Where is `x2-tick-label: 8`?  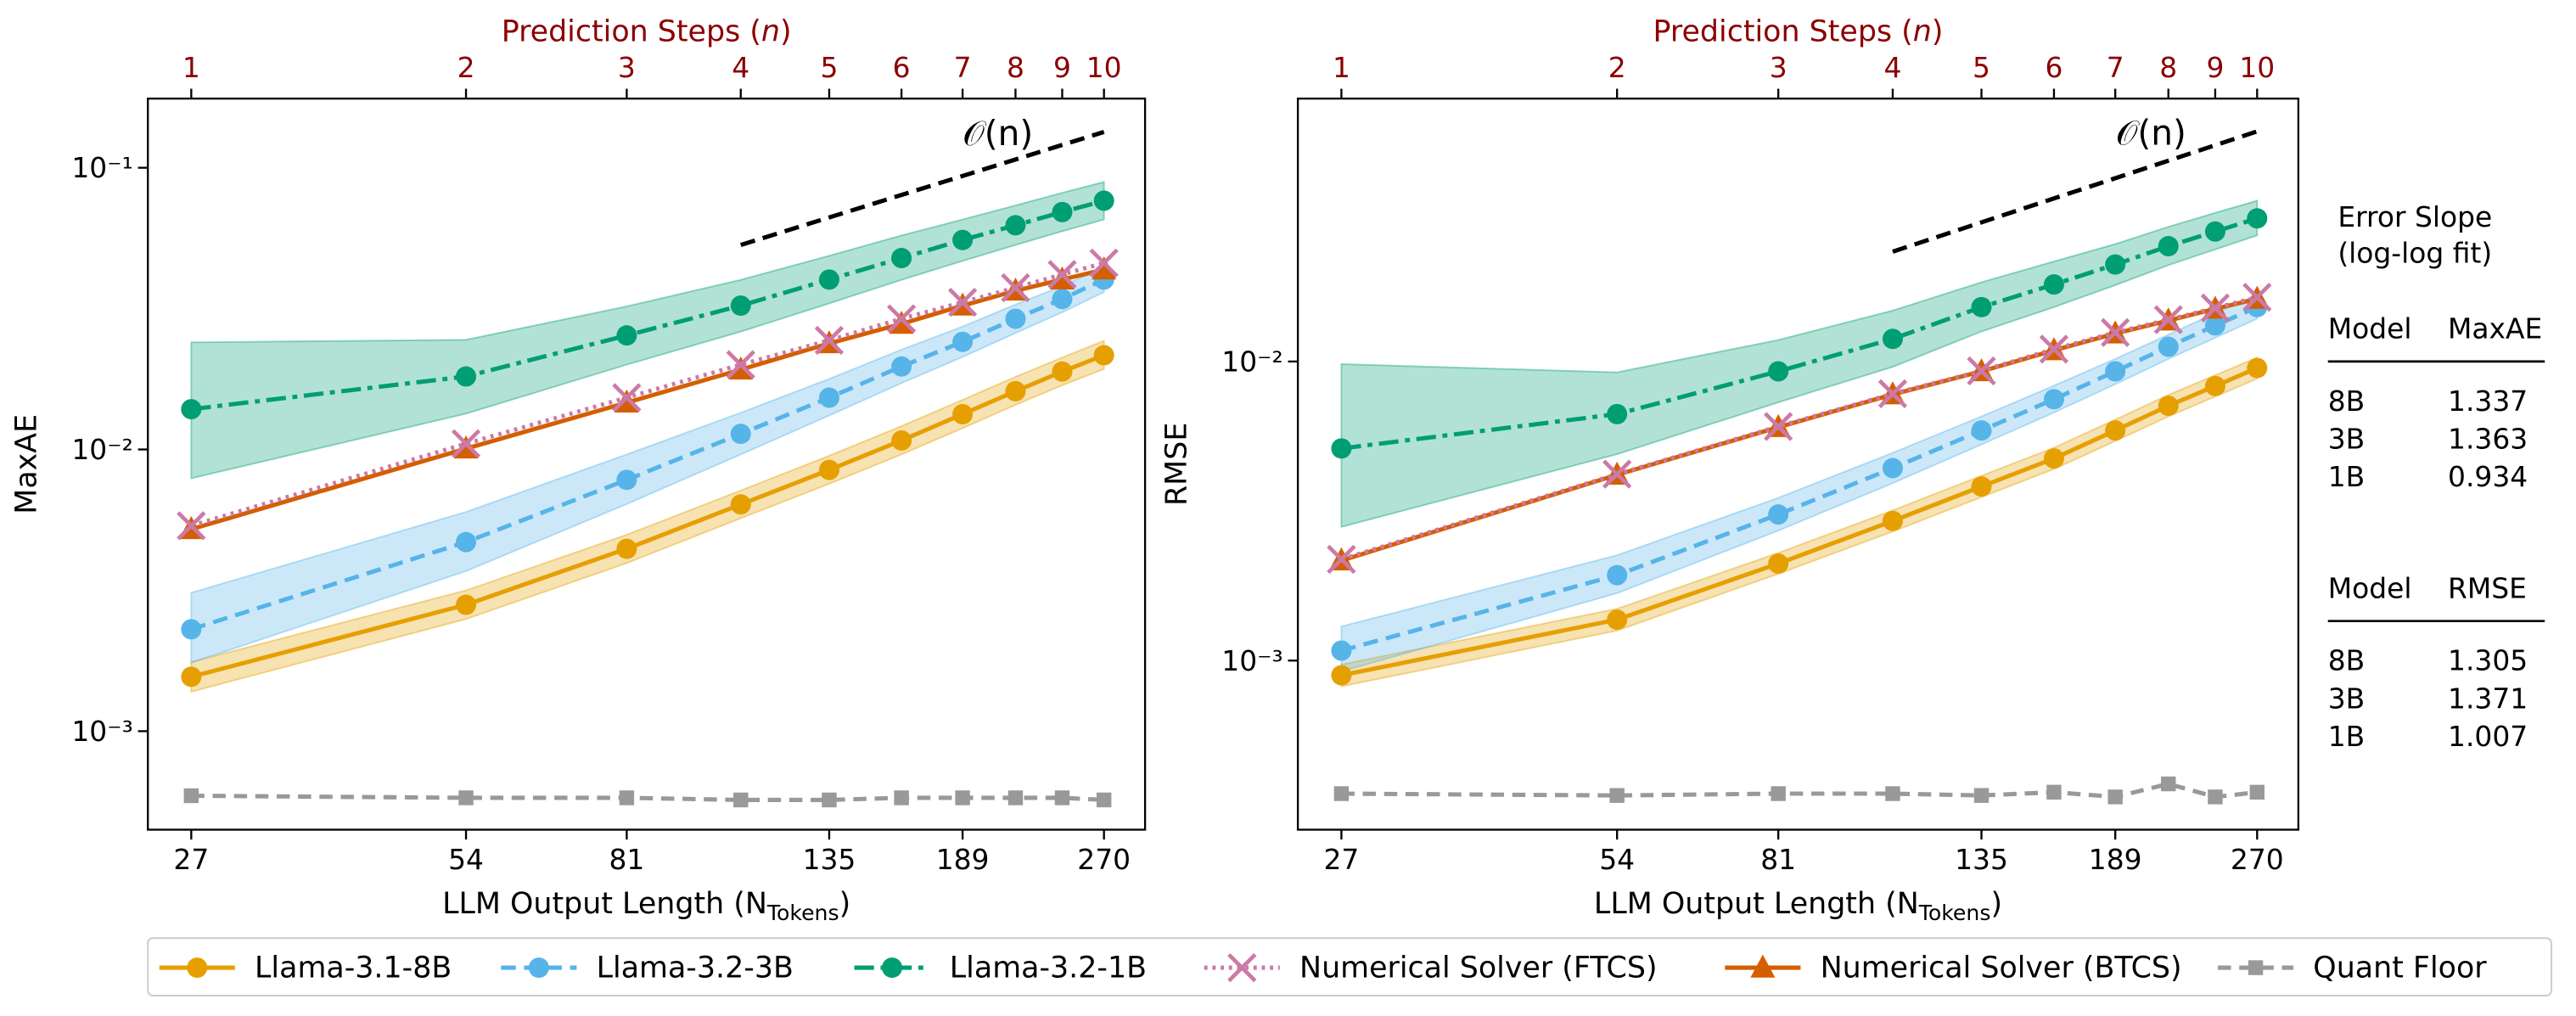 x2-tick-label: 8 is located at coordinates (1016, 67).